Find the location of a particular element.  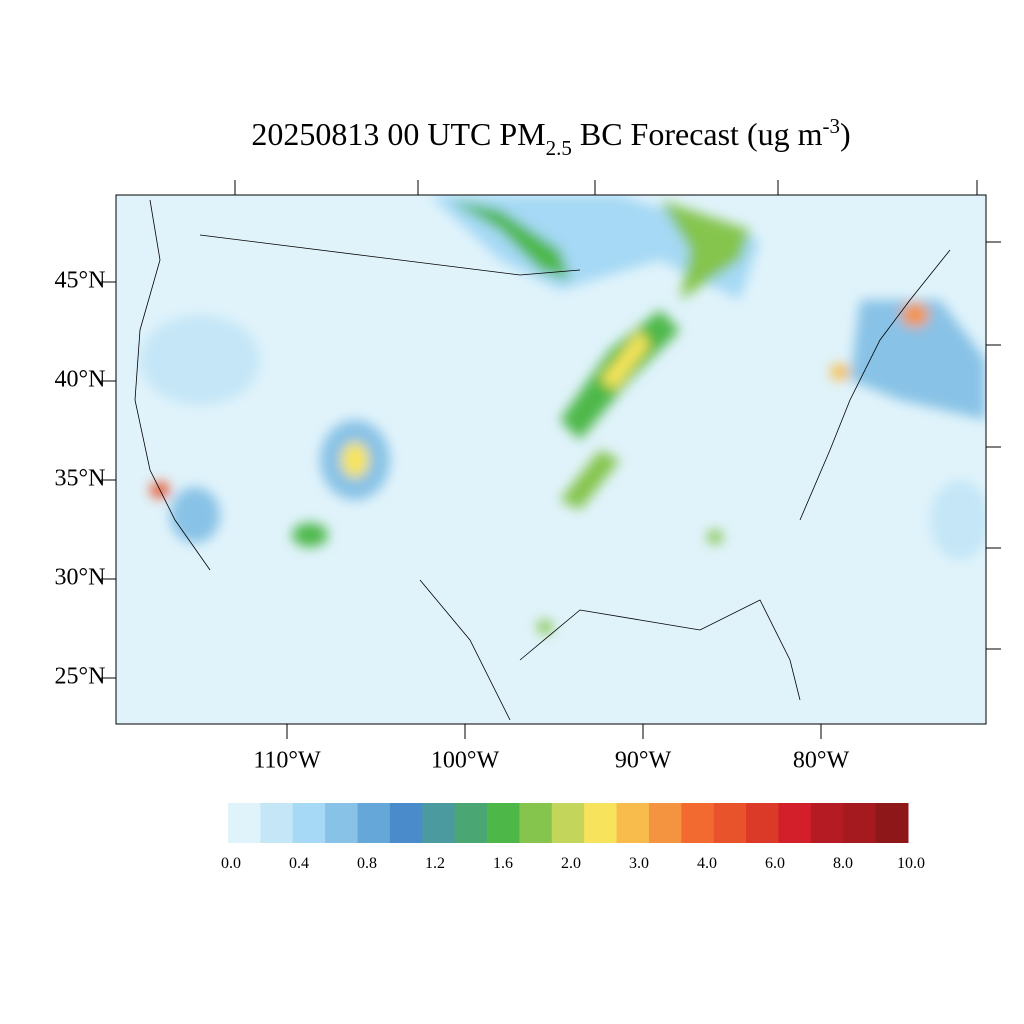

title-sub: 2.5 is located at coordinates (559, 148).